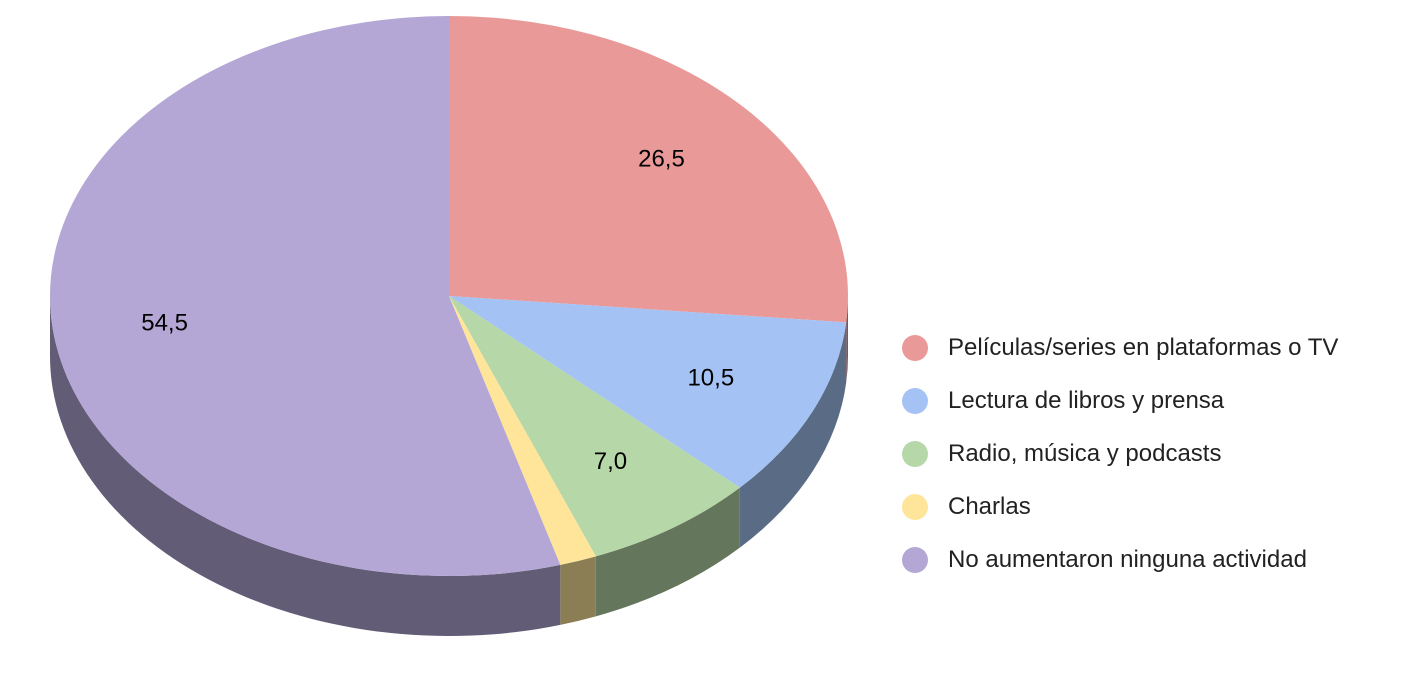  What do you see at coordinates (1085, 453) in the screenshot?
I see `legend-label: Radio, música y podcasts` at bounding box center [1085, 453].